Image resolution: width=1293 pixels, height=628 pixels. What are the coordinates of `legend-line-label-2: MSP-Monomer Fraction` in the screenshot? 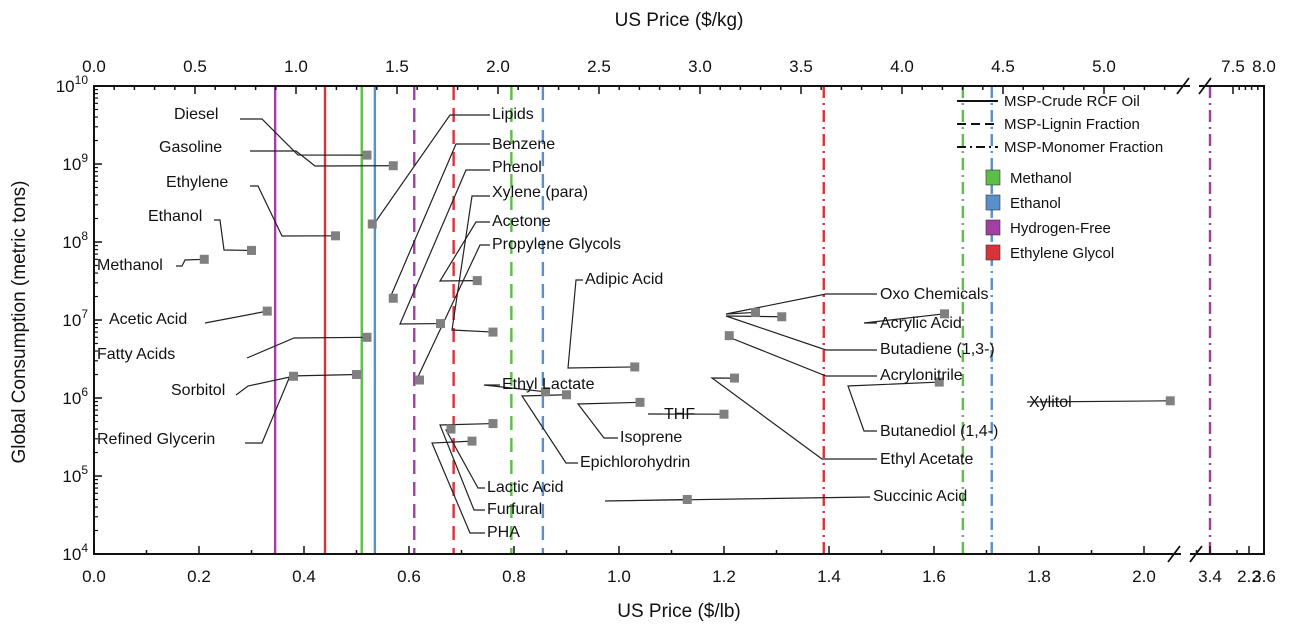 It's located at (1083, 147).